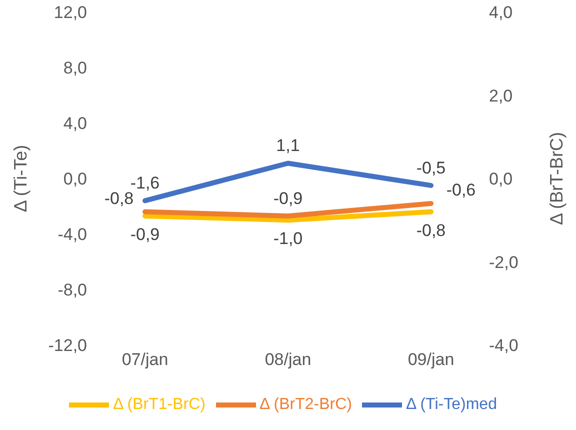  What do you see at coordinates (70, 12) in the screenshot?
I see `y-tick-label: 12,0` at bounding box center [70, 12].